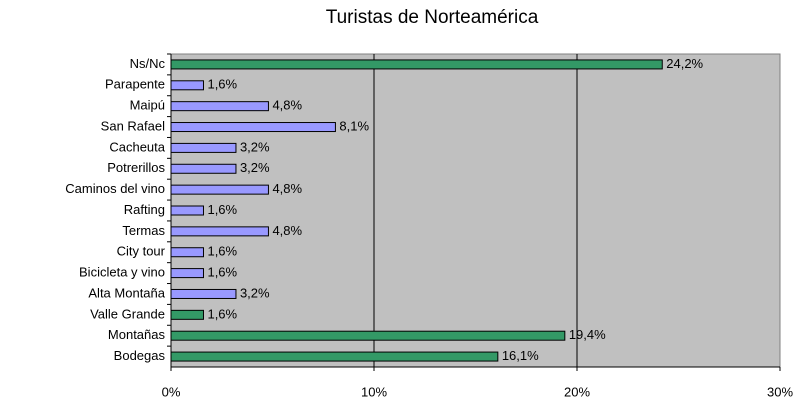  Describe the element at coordinates (137, 334) in the screenshot. I see `y-tick-label: Montañas` at that location.